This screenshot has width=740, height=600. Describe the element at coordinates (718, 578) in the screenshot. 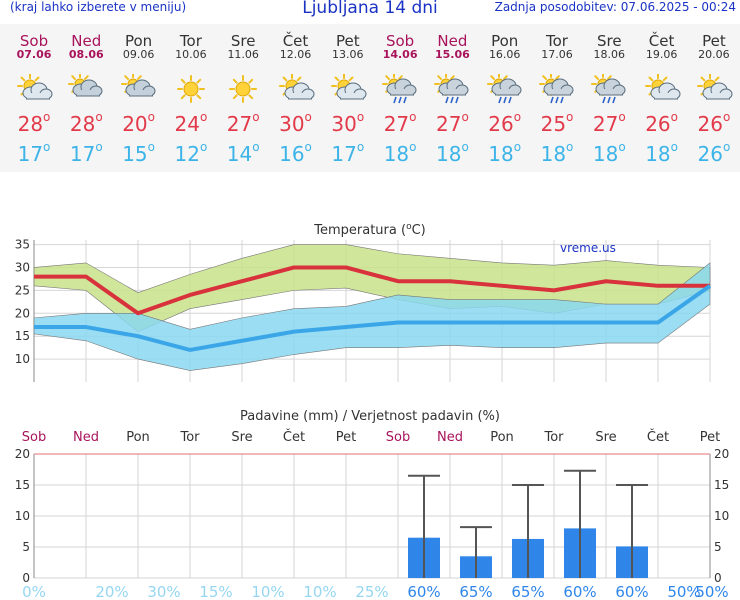

I see `y-tick-label-right: 0` at that location.